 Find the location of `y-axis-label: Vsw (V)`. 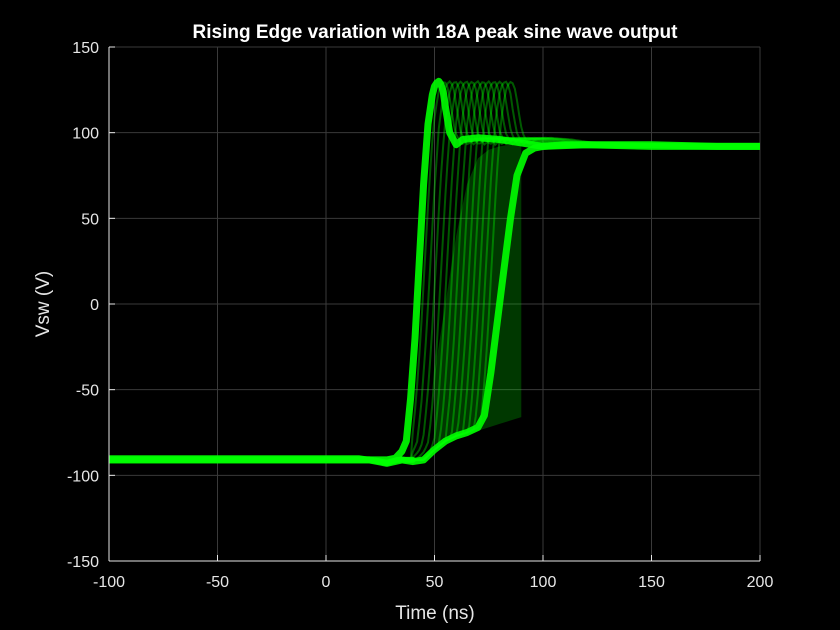

y-axis-label: Vsw (V) is located at coordinates (43, 304).